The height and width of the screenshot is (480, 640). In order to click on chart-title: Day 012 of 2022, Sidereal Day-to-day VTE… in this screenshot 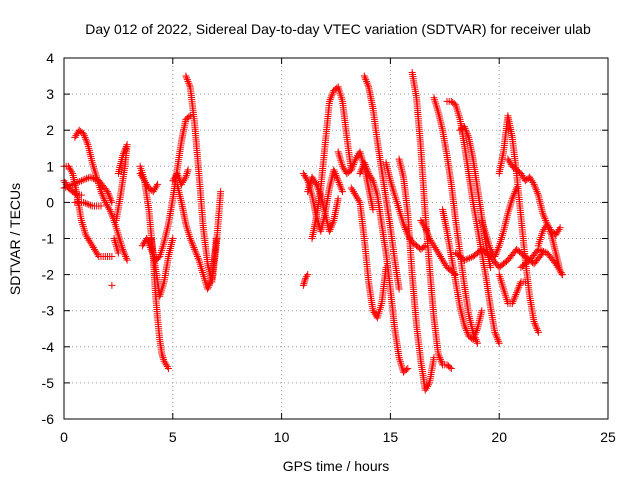, I will do `click(338, 29)`.